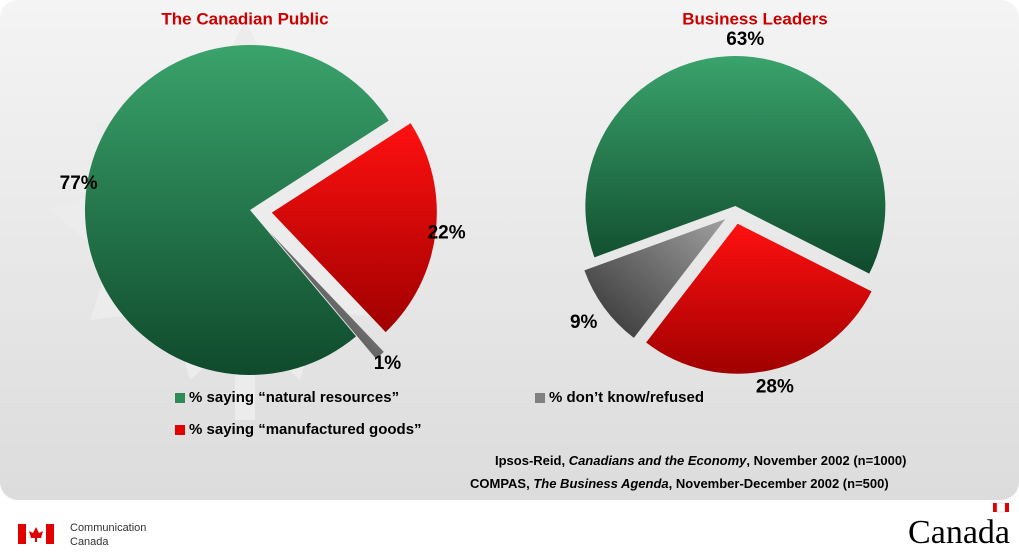 The height and width of the screenshot is (553, 1019). Describe the element at coordinates (447, 232) in the screenshot. I see `value-label: 22%` at that location.